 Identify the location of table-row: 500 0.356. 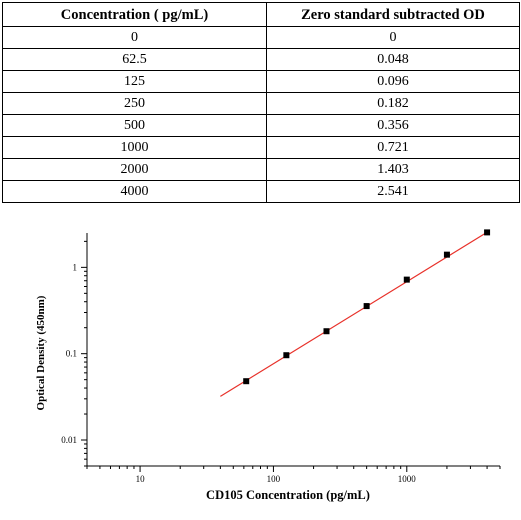
(261, 125).